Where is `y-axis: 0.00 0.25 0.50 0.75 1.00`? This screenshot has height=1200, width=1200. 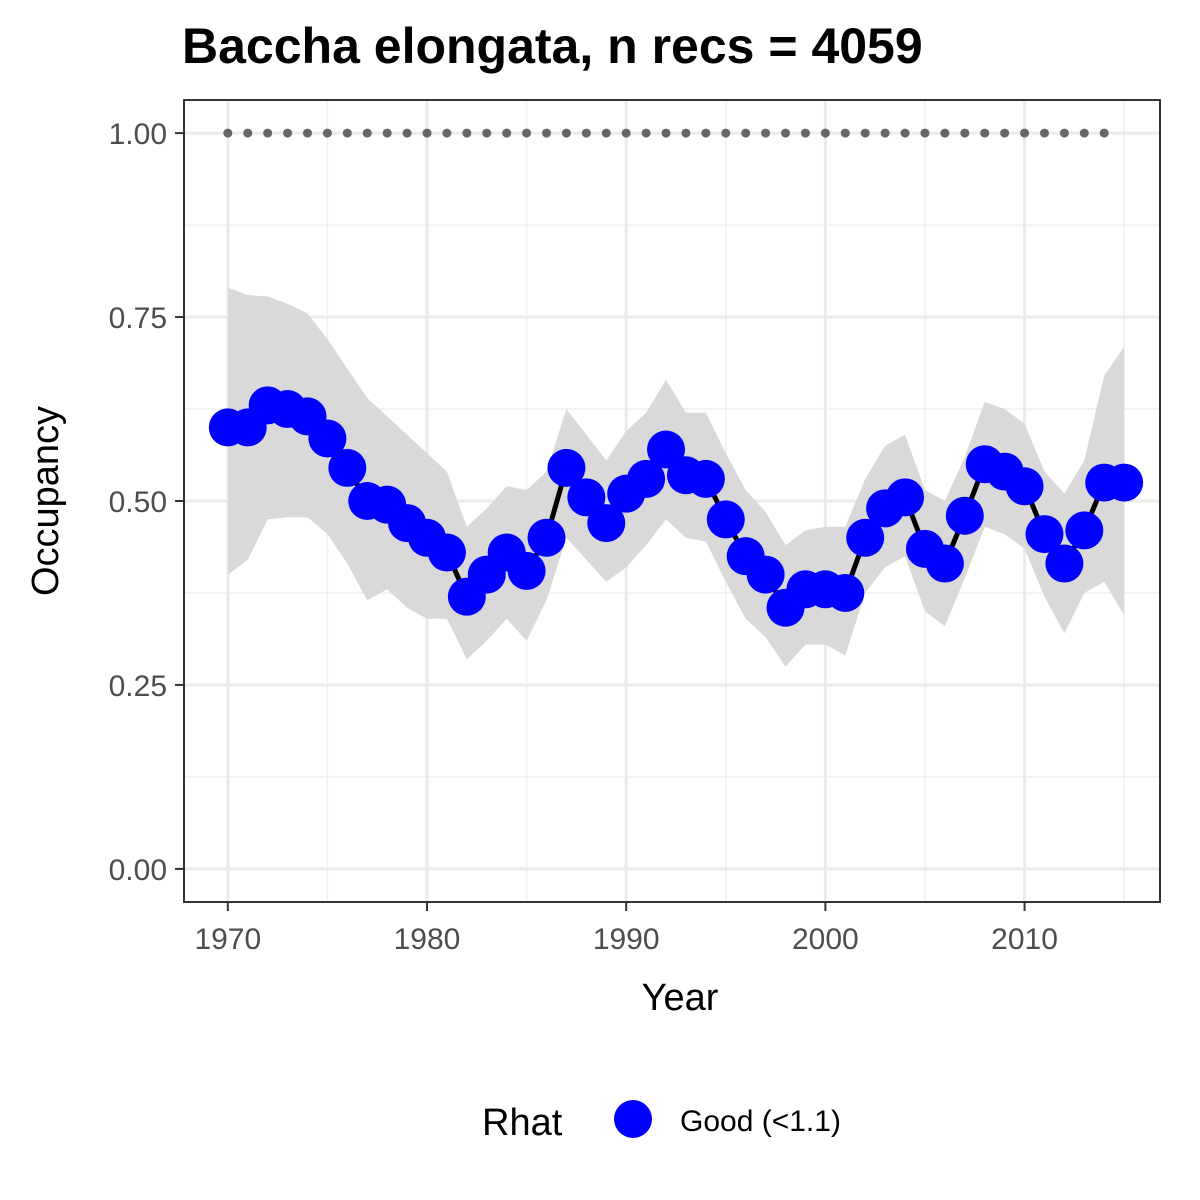
y-axis: 0.00 0.25 0.50 0.75 1.00 is located at coordinates (146, 502).